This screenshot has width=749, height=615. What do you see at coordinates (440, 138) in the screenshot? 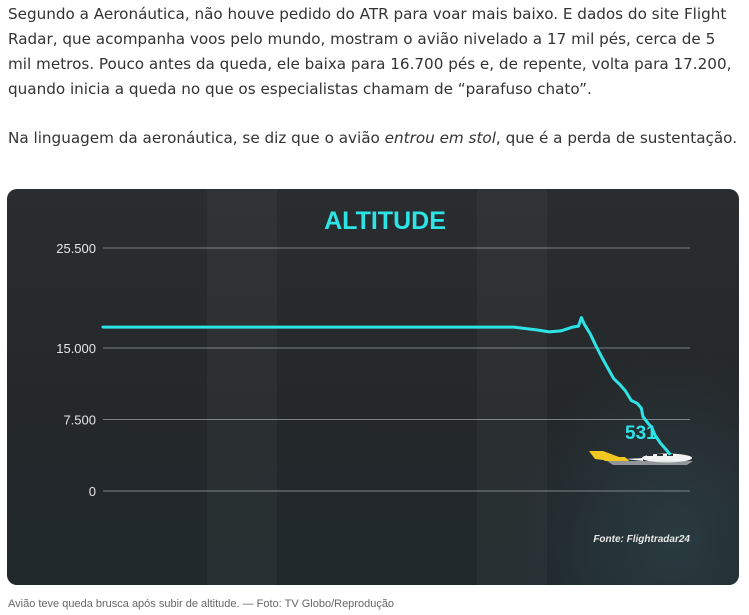
I see `article-paragraph-2-emphasis: entrou em stol` at bounding box center [440, 138].